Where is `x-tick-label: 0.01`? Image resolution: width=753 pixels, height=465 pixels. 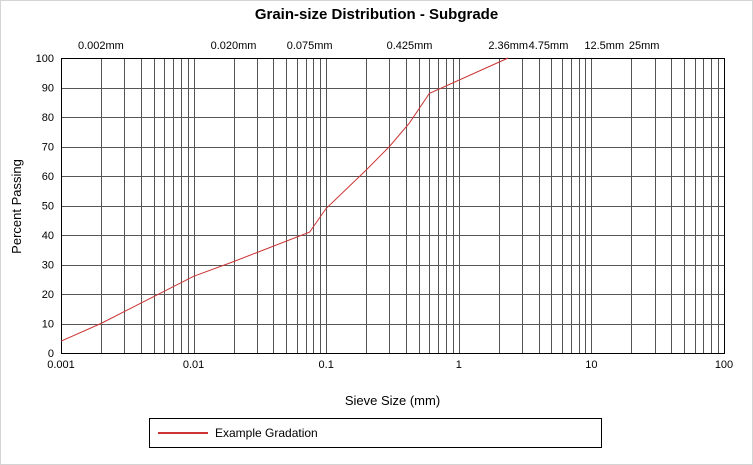 x-tick-label: 0.01 is located at coordinates (193, 365).